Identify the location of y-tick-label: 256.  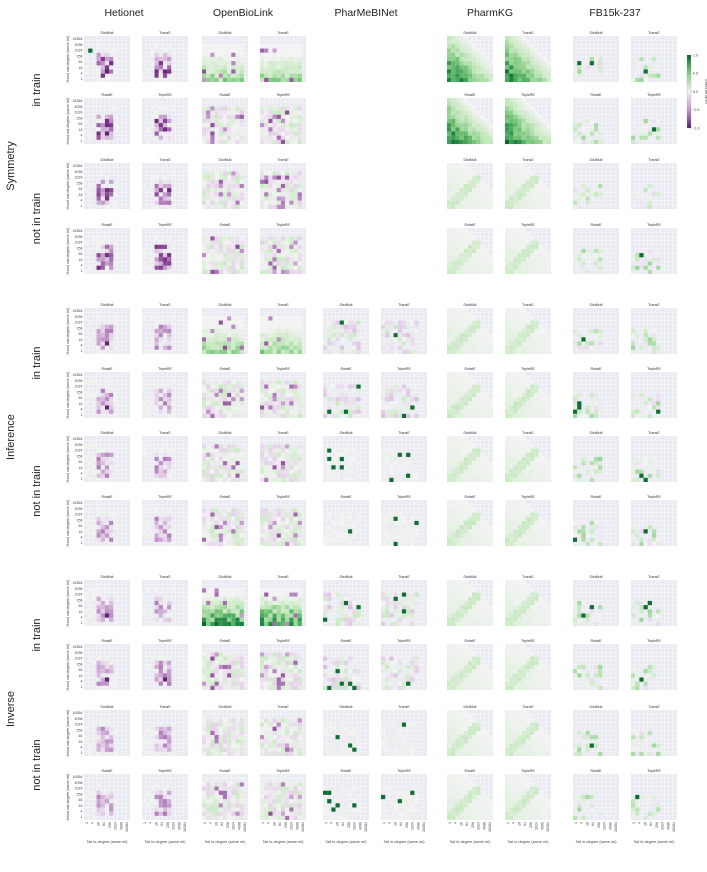
(80, 456).